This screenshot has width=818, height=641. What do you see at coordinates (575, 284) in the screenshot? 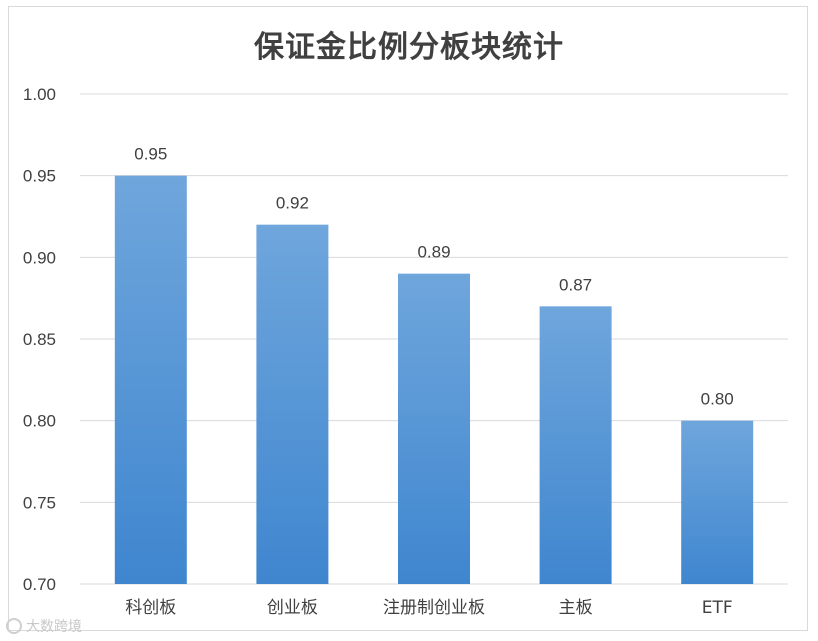
I see `data-label: 0.87` at bounding box center [575, 284].